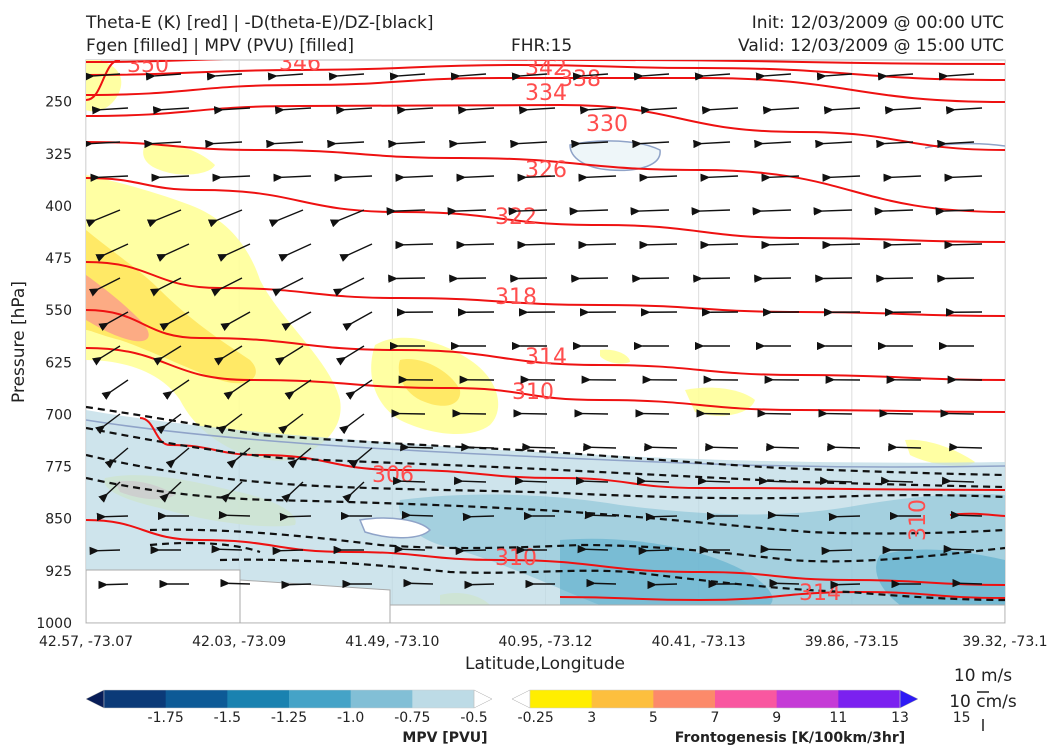 This screenshot has height=750, width=1050. Describe the element at coordinates (58, 572) in the screenshot. I see `y-tick-label: 925` at that location.